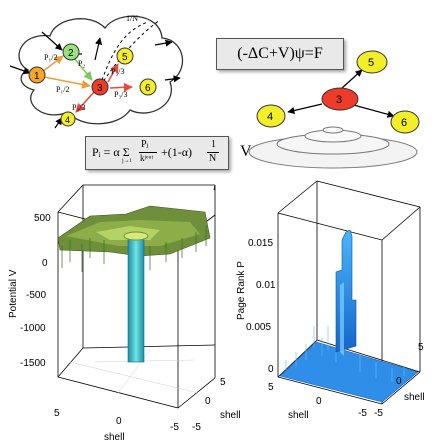 The height and width of the screenshot is (446, 436). I want to click on svg-text: 2, so click(71, 53).